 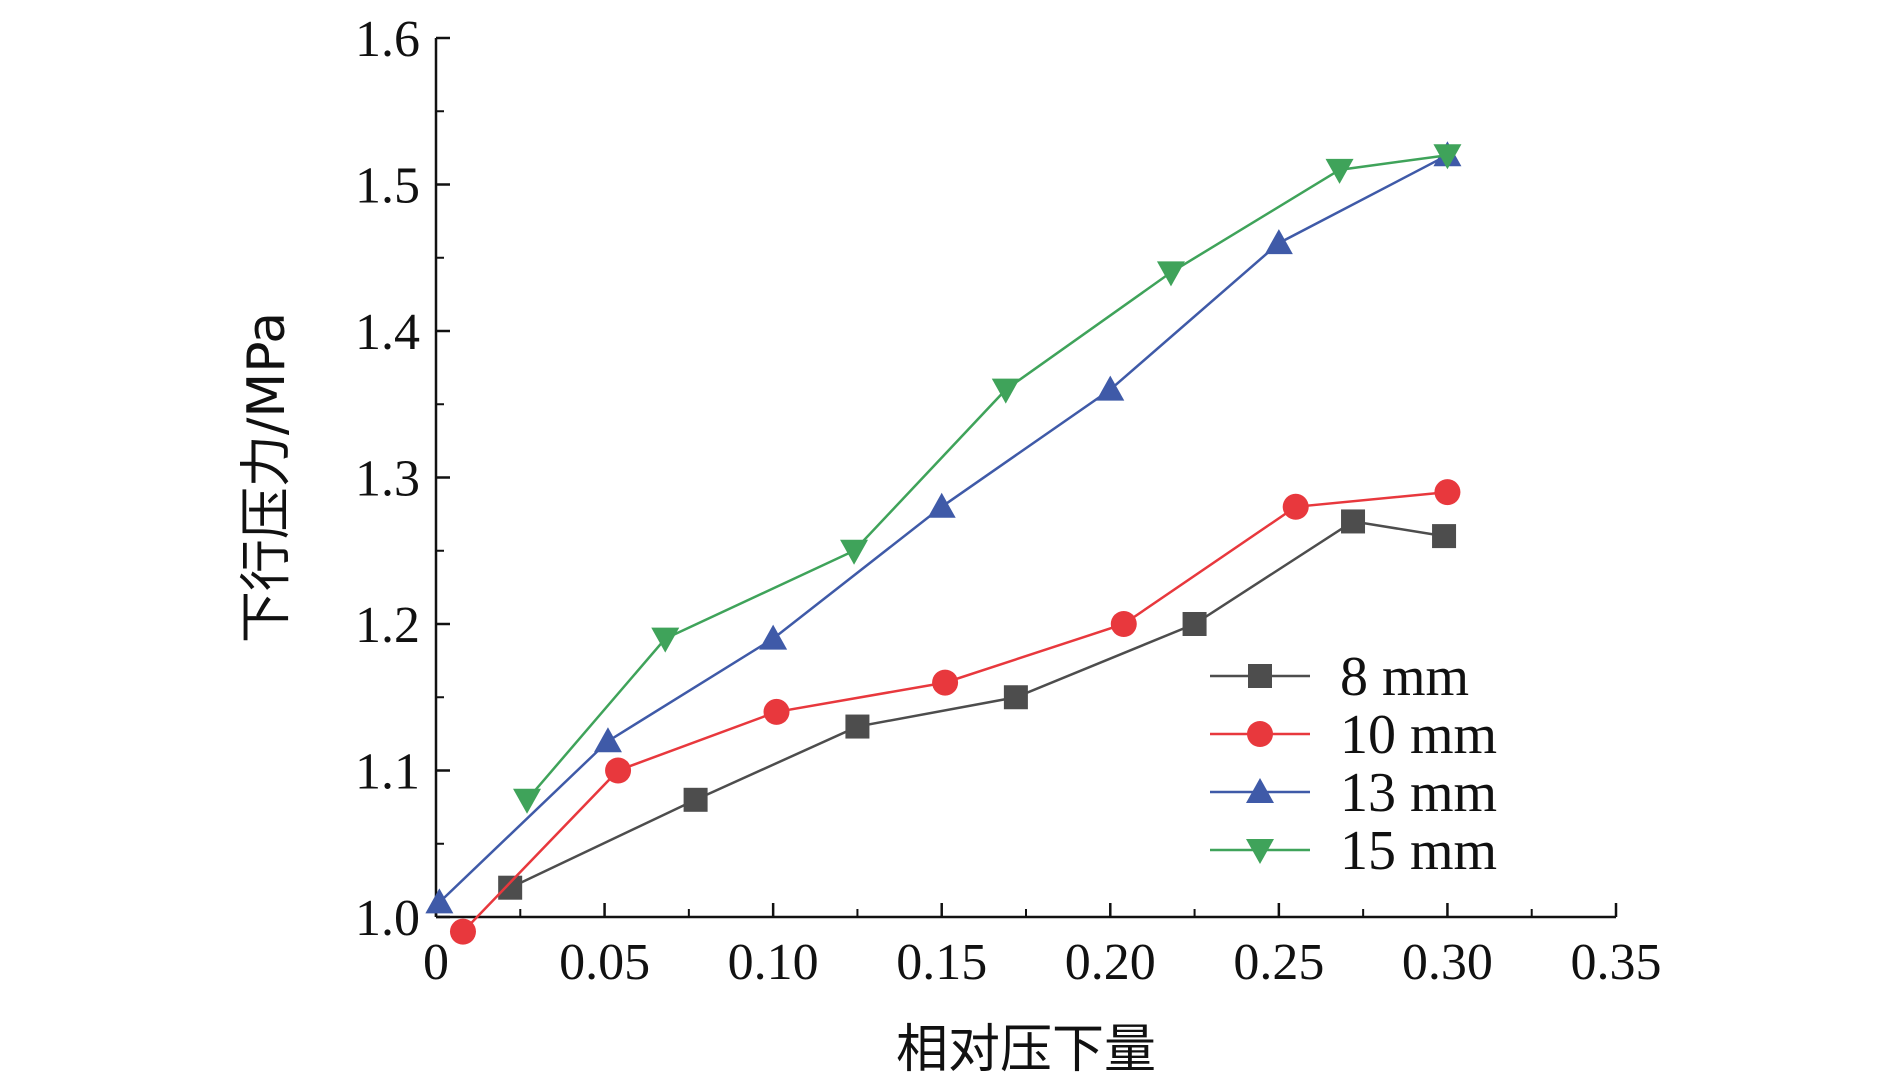 What do you see at coordinates (1418, 735) in the screenshot?
I see `legend-label: 10 mm` at bounding box center [1418, 735].